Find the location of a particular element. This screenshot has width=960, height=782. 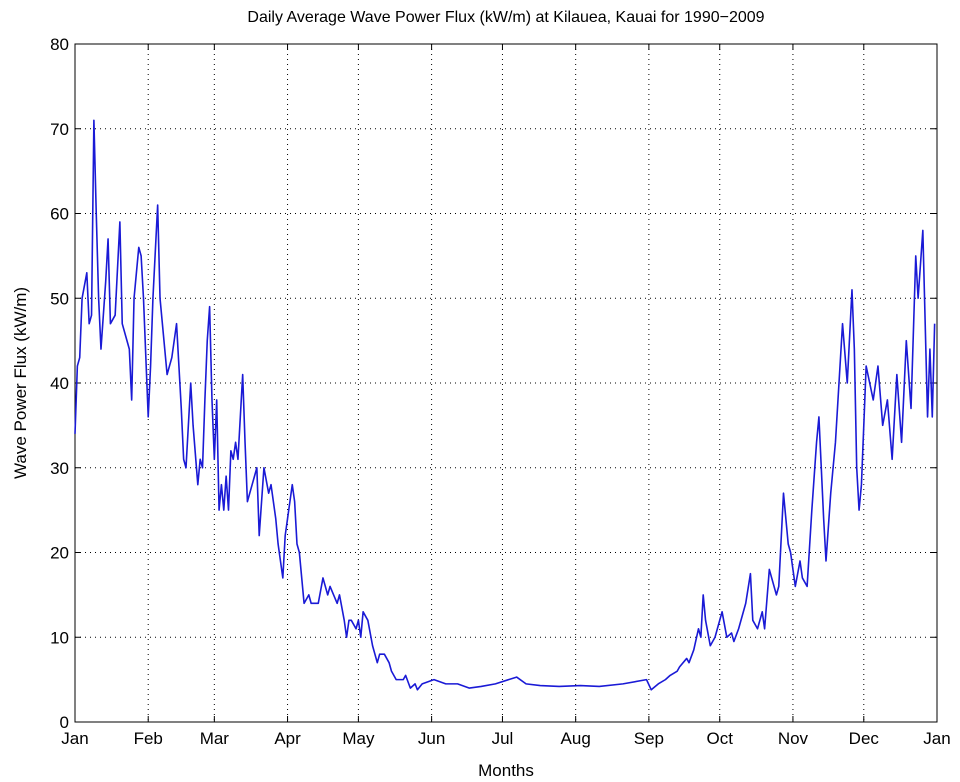

y-tick-label: 0 is located at coordinates (64, 722).